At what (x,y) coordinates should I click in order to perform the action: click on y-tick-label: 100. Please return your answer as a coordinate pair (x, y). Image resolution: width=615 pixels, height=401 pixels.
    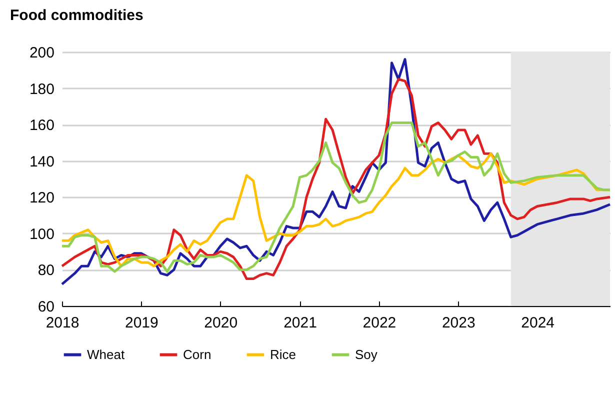
    Looking at the image, I should click on (41, 234).